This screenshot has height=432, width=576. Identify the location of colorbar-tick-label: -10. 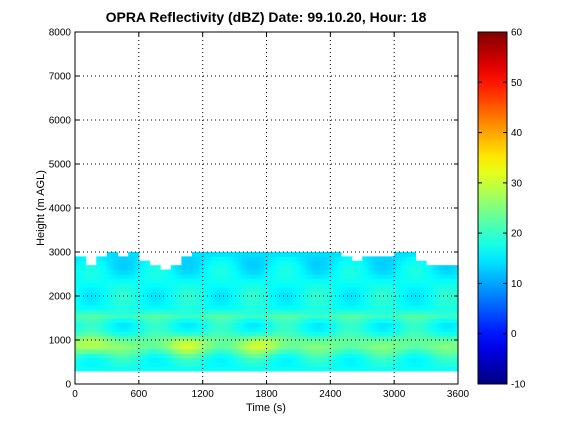
(518, 385).